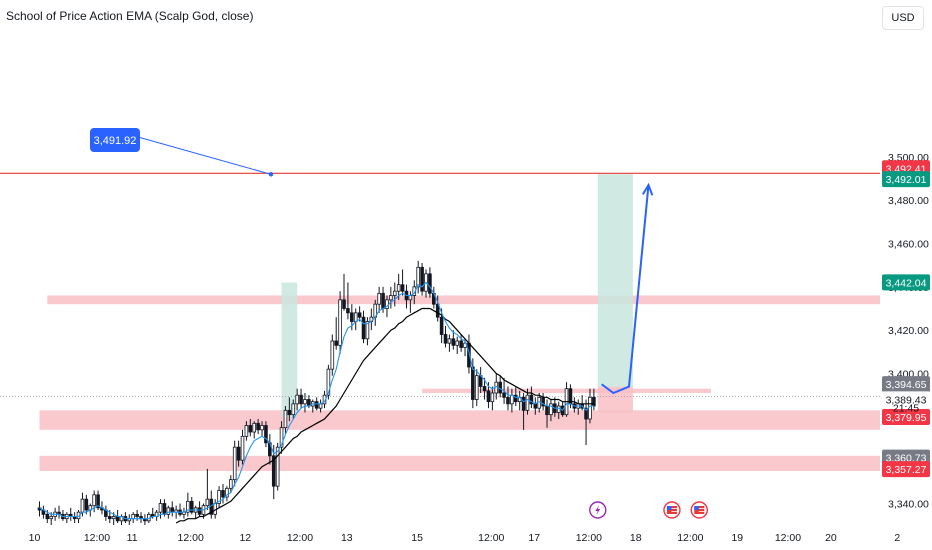 This screenshot has height=550, width=932. I want to click on candle-countdown: 21:45, so click(906, 408).